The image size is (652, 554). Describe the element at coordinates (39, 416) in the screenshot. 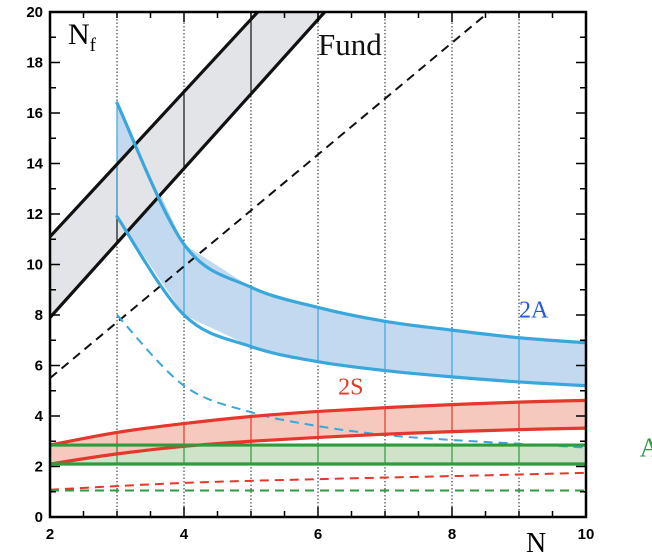

I see `y-tick-label: 4` at that location.